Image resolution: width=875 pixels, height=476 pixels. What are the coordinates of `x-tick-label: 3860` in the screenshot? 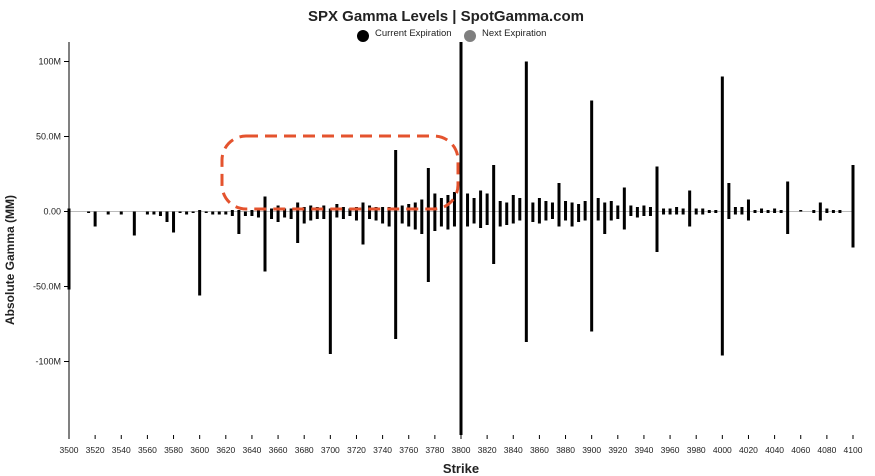 It's located at (539, 450).